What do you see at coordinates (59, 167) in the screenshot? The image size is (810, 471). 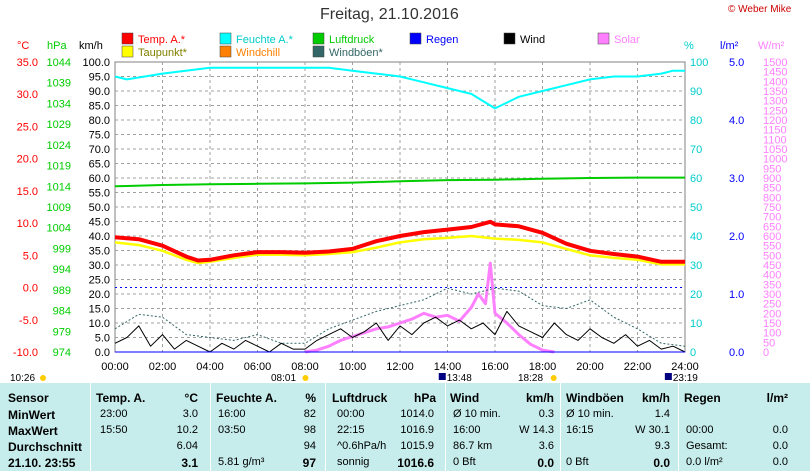 I see `pressure-tick-label: 1019` at bounding box center [59, 167].